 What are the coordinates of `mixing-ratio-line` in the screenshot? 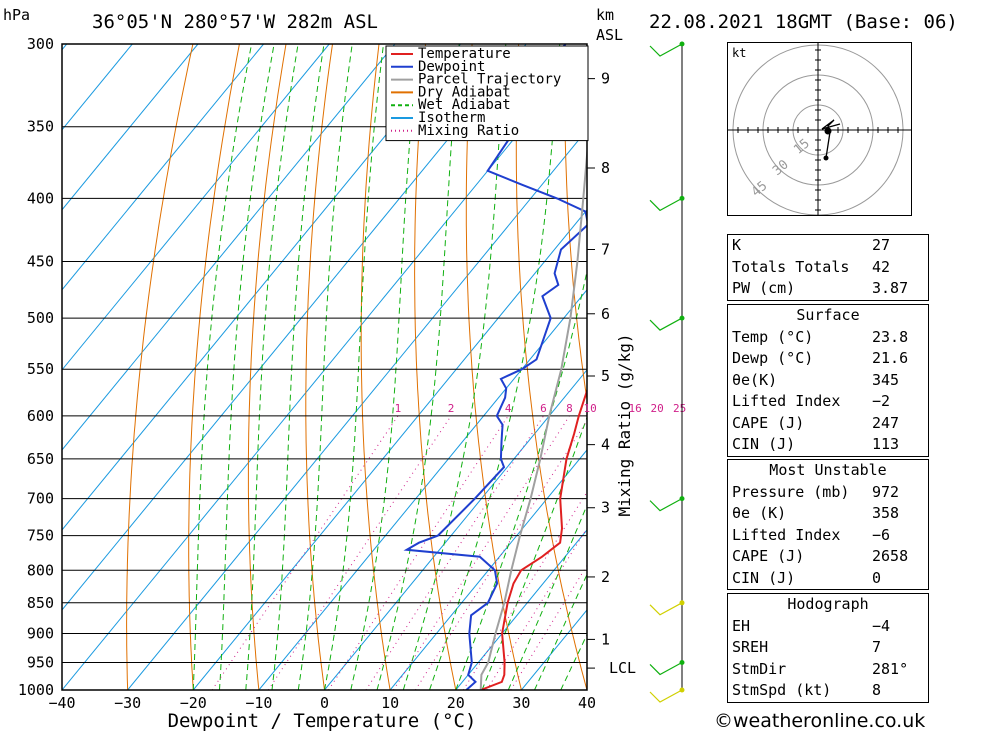 It's located at (548, 627).